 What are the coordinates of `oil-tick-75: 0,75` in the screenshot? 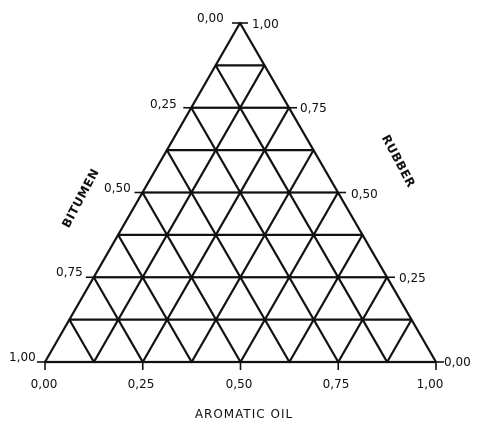 It's located at (336, 384).